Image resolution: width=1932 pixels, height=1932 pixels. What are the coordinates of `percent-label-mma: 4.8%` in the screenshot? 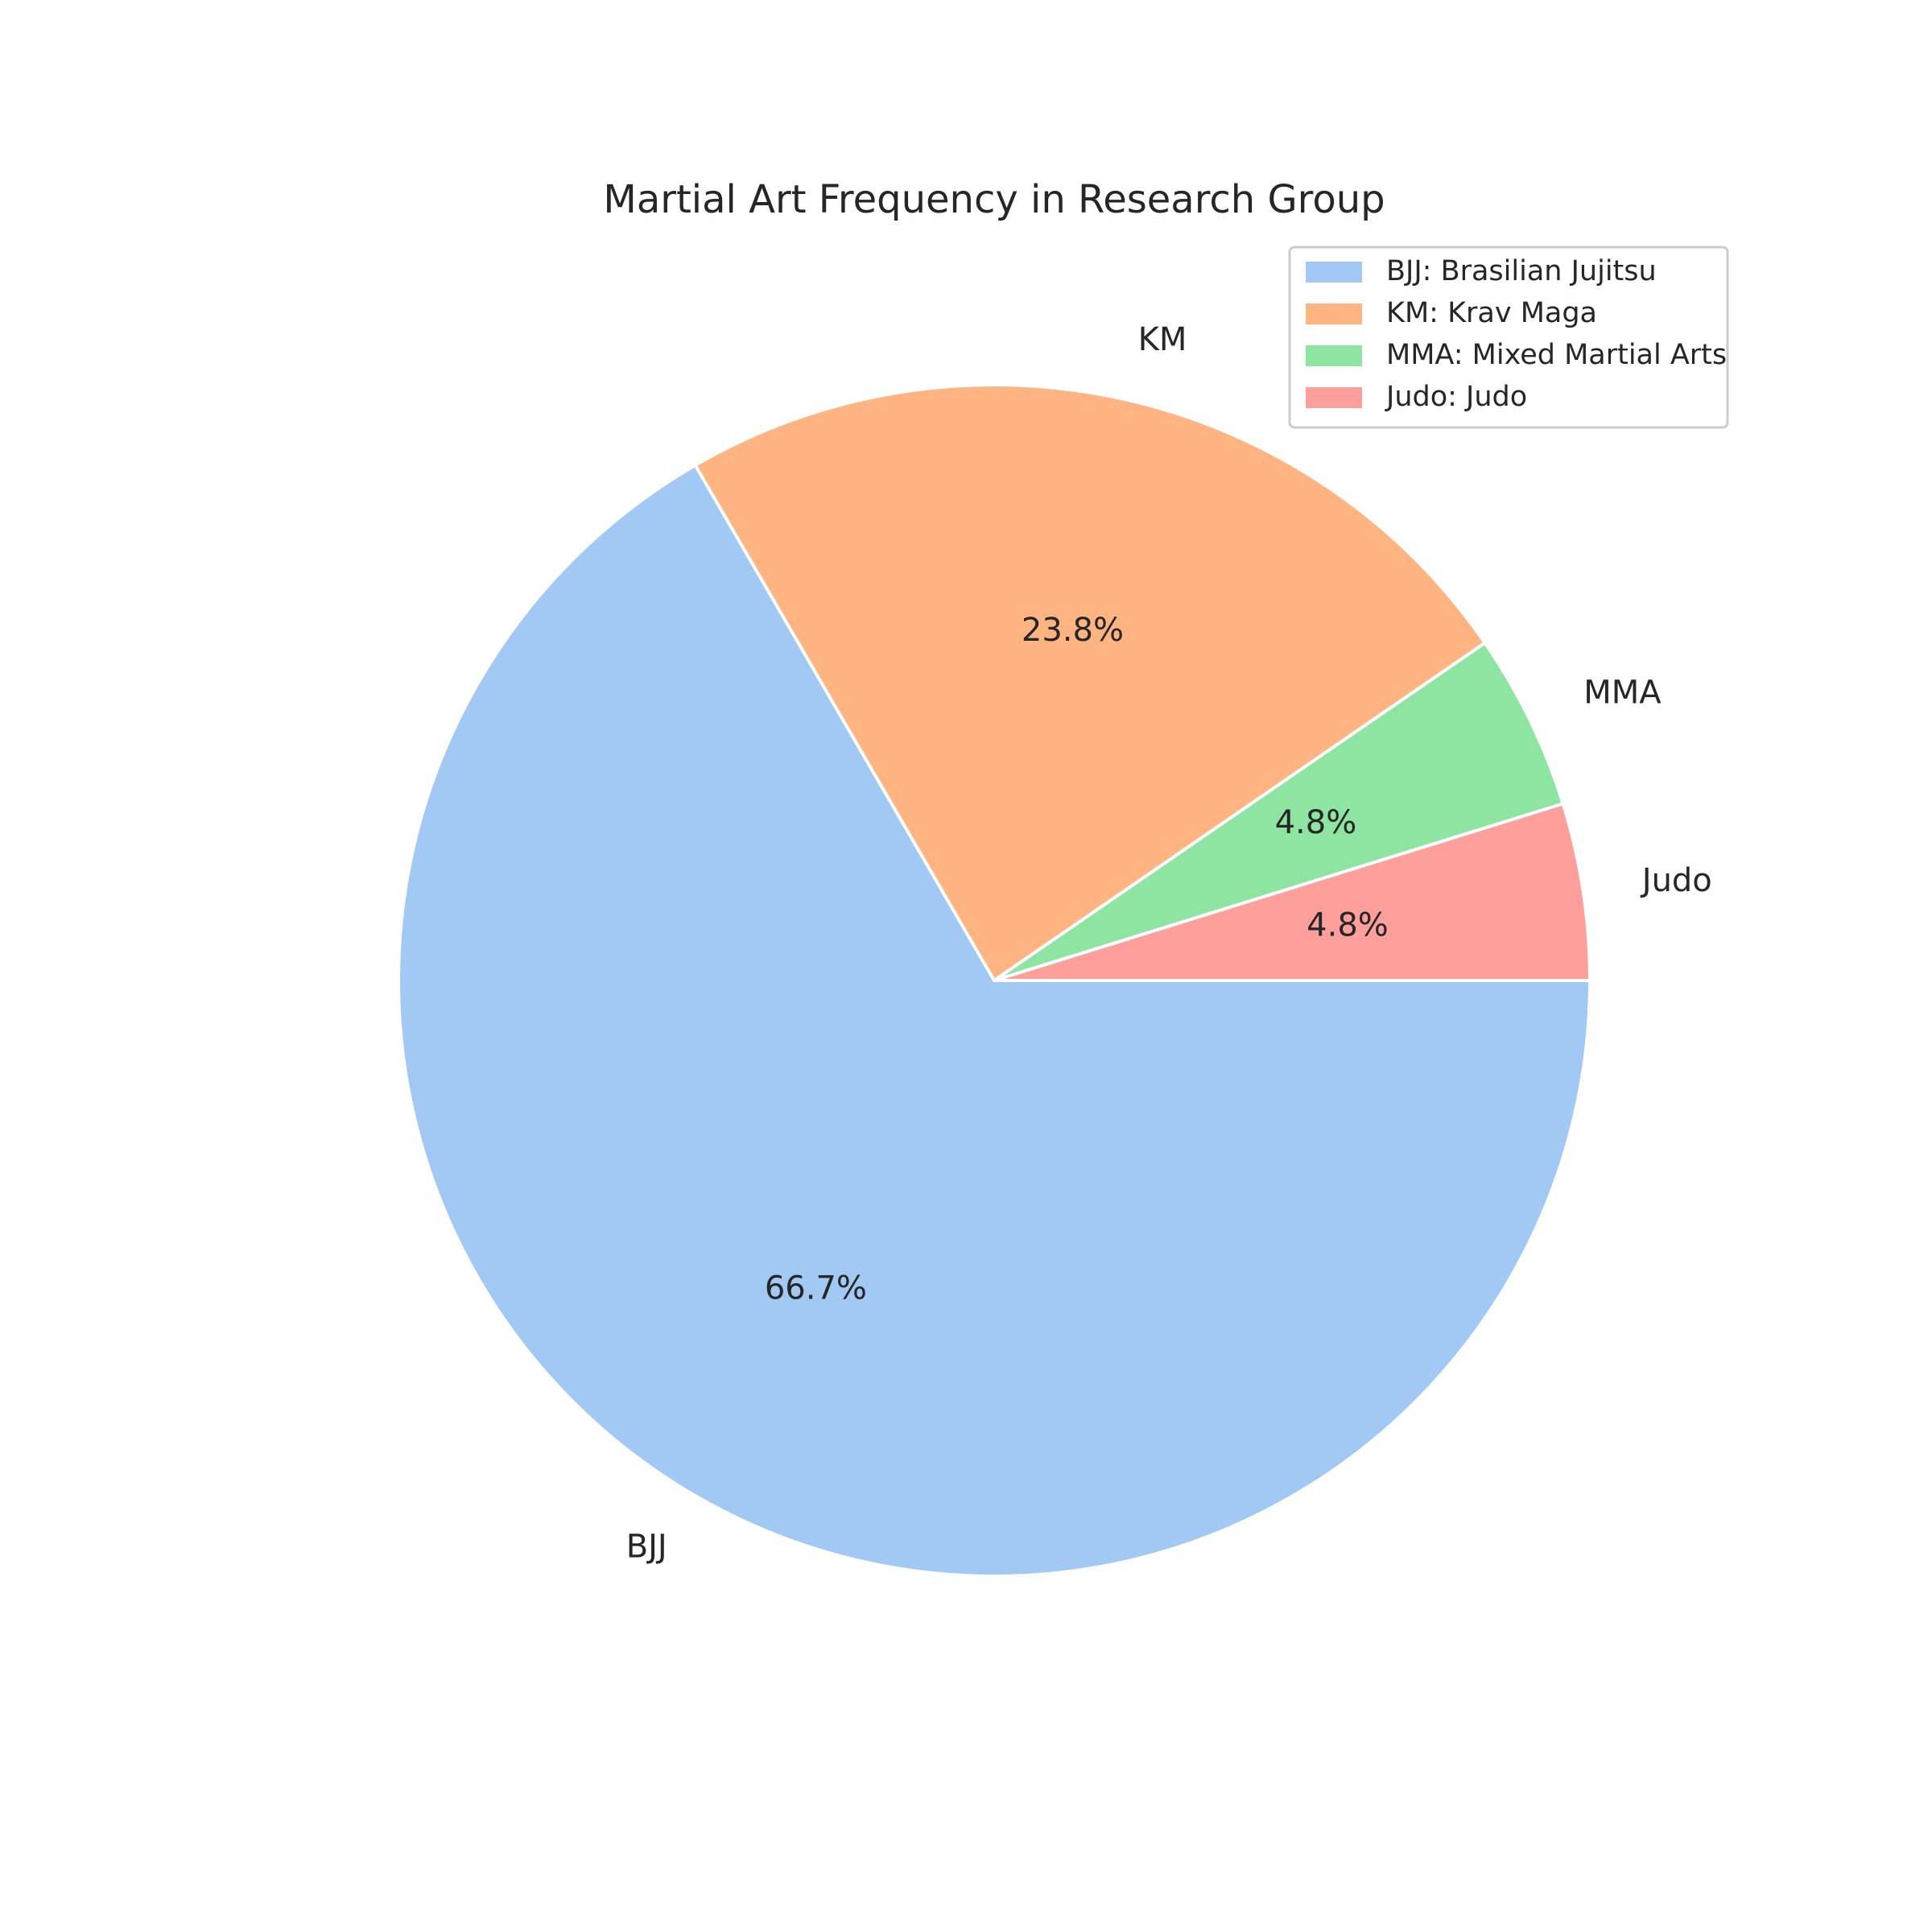 It's located at (1316, 822).